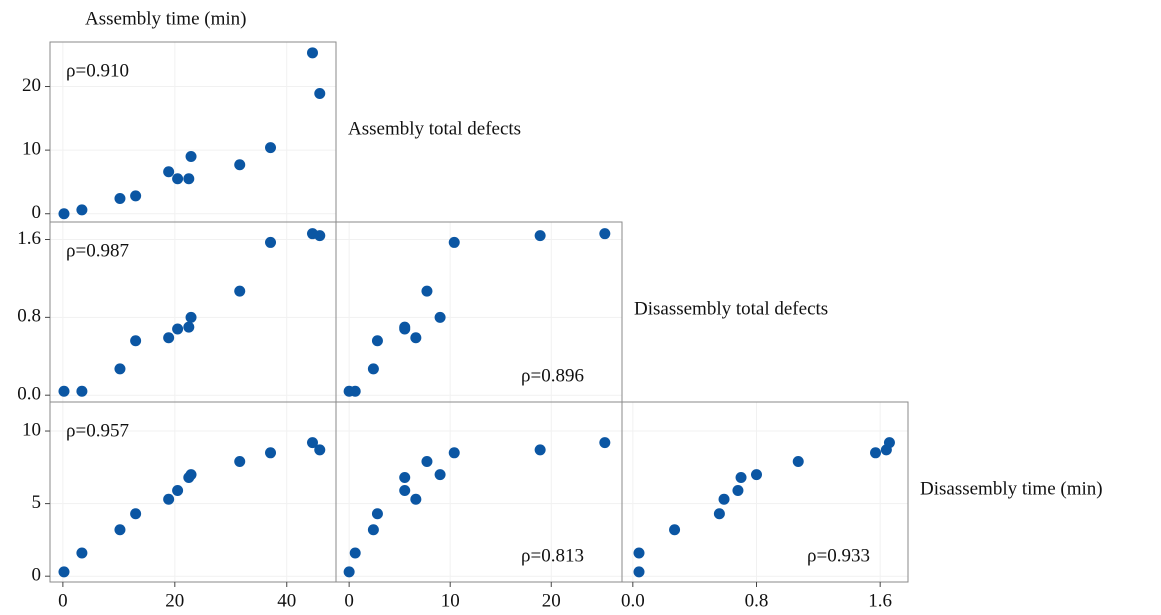 Image resolution: width=1161 pixels, height=615 pixels. Describe the element at coordinates (97, 70) in the screenshot. I see `correlation-label: ρ=0.910` at that location.